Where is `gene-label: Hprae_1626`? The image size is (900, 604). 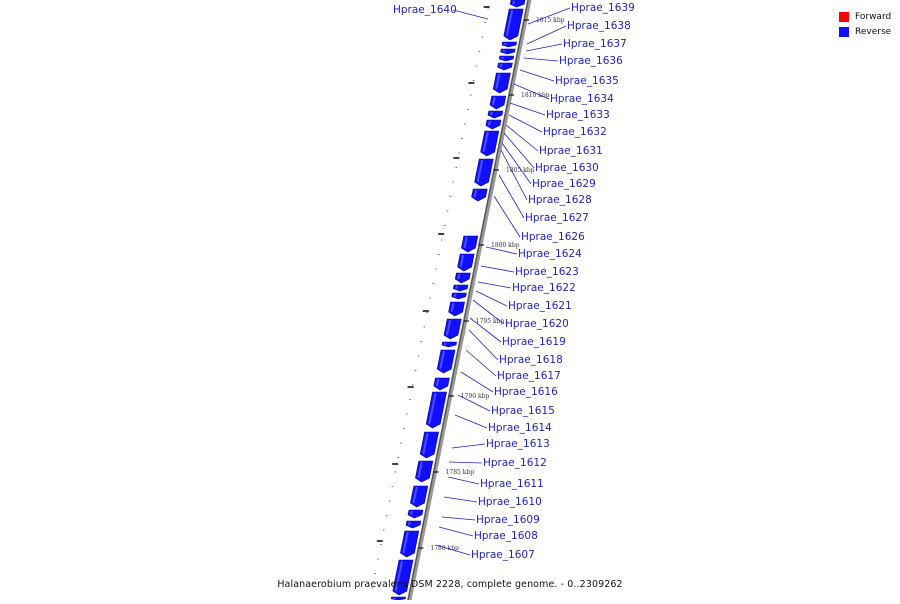
gene-label: Hprae_1626 is located at coordinates (553, 237).